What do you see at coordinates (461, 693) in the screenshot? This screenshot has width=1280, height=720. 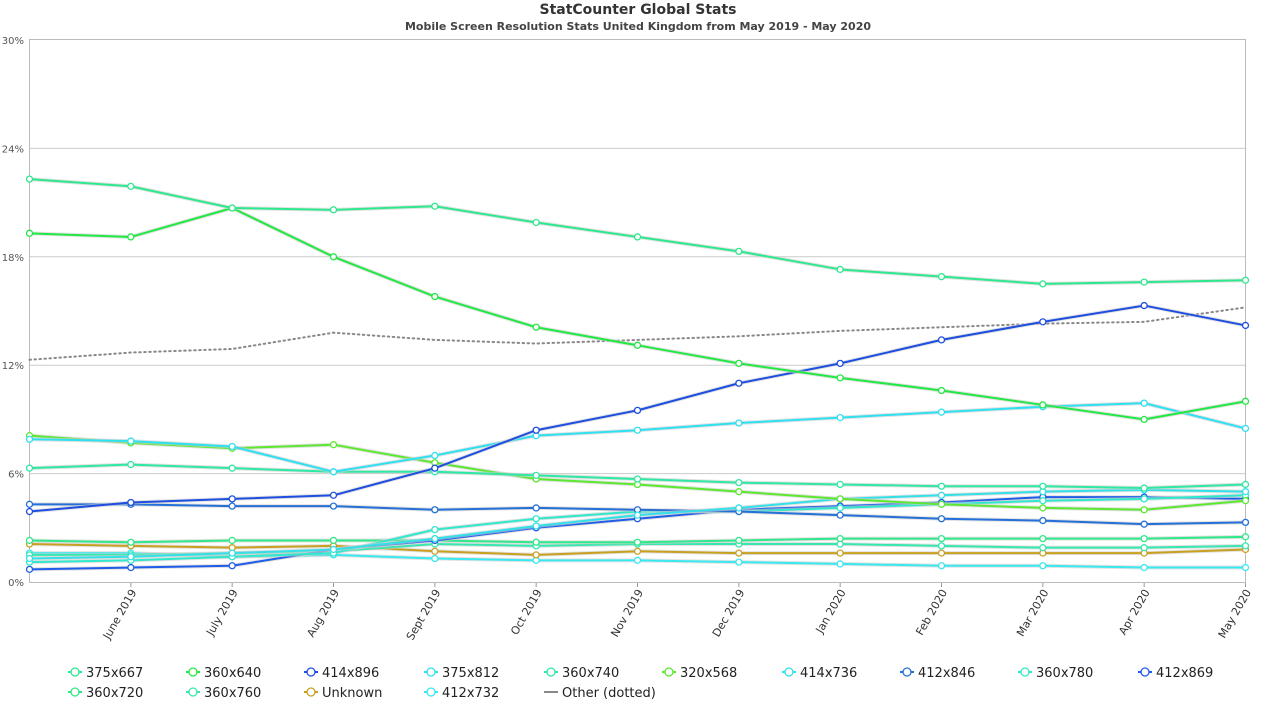 I see `legend-item: 412x732` at bounding box center [461, 693].